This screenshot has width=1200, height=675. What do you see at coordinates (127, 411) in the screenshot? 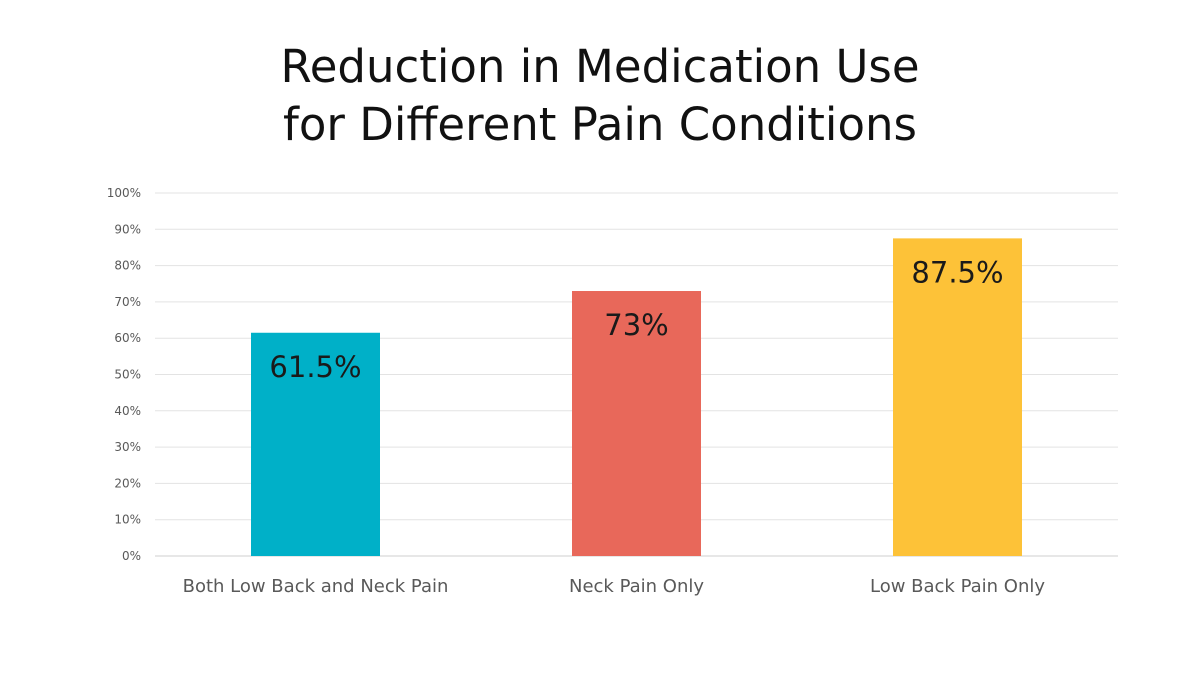
I see `y-tick-label: 40%` at bounding box center [127, 411].